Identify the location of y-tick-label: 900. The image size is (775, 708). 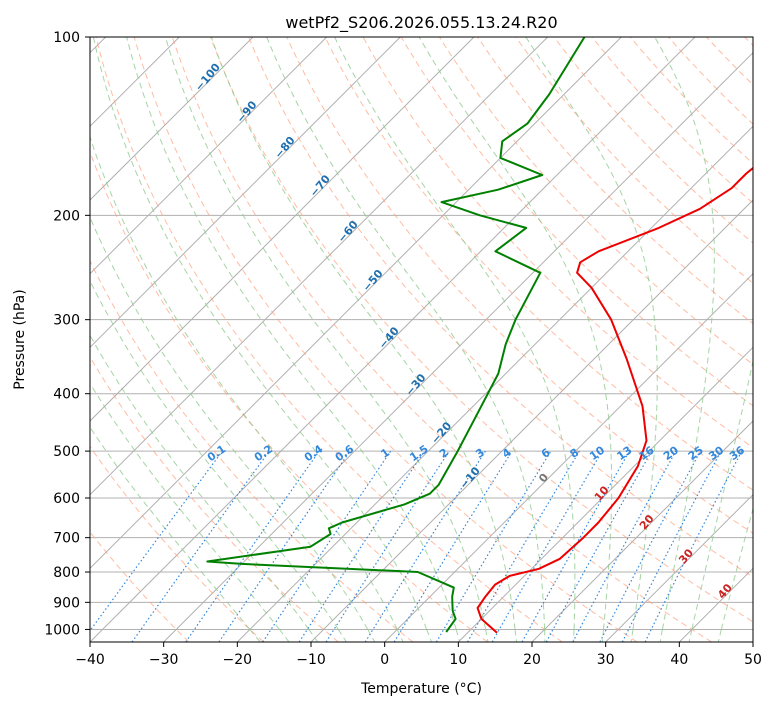
(66, 603).